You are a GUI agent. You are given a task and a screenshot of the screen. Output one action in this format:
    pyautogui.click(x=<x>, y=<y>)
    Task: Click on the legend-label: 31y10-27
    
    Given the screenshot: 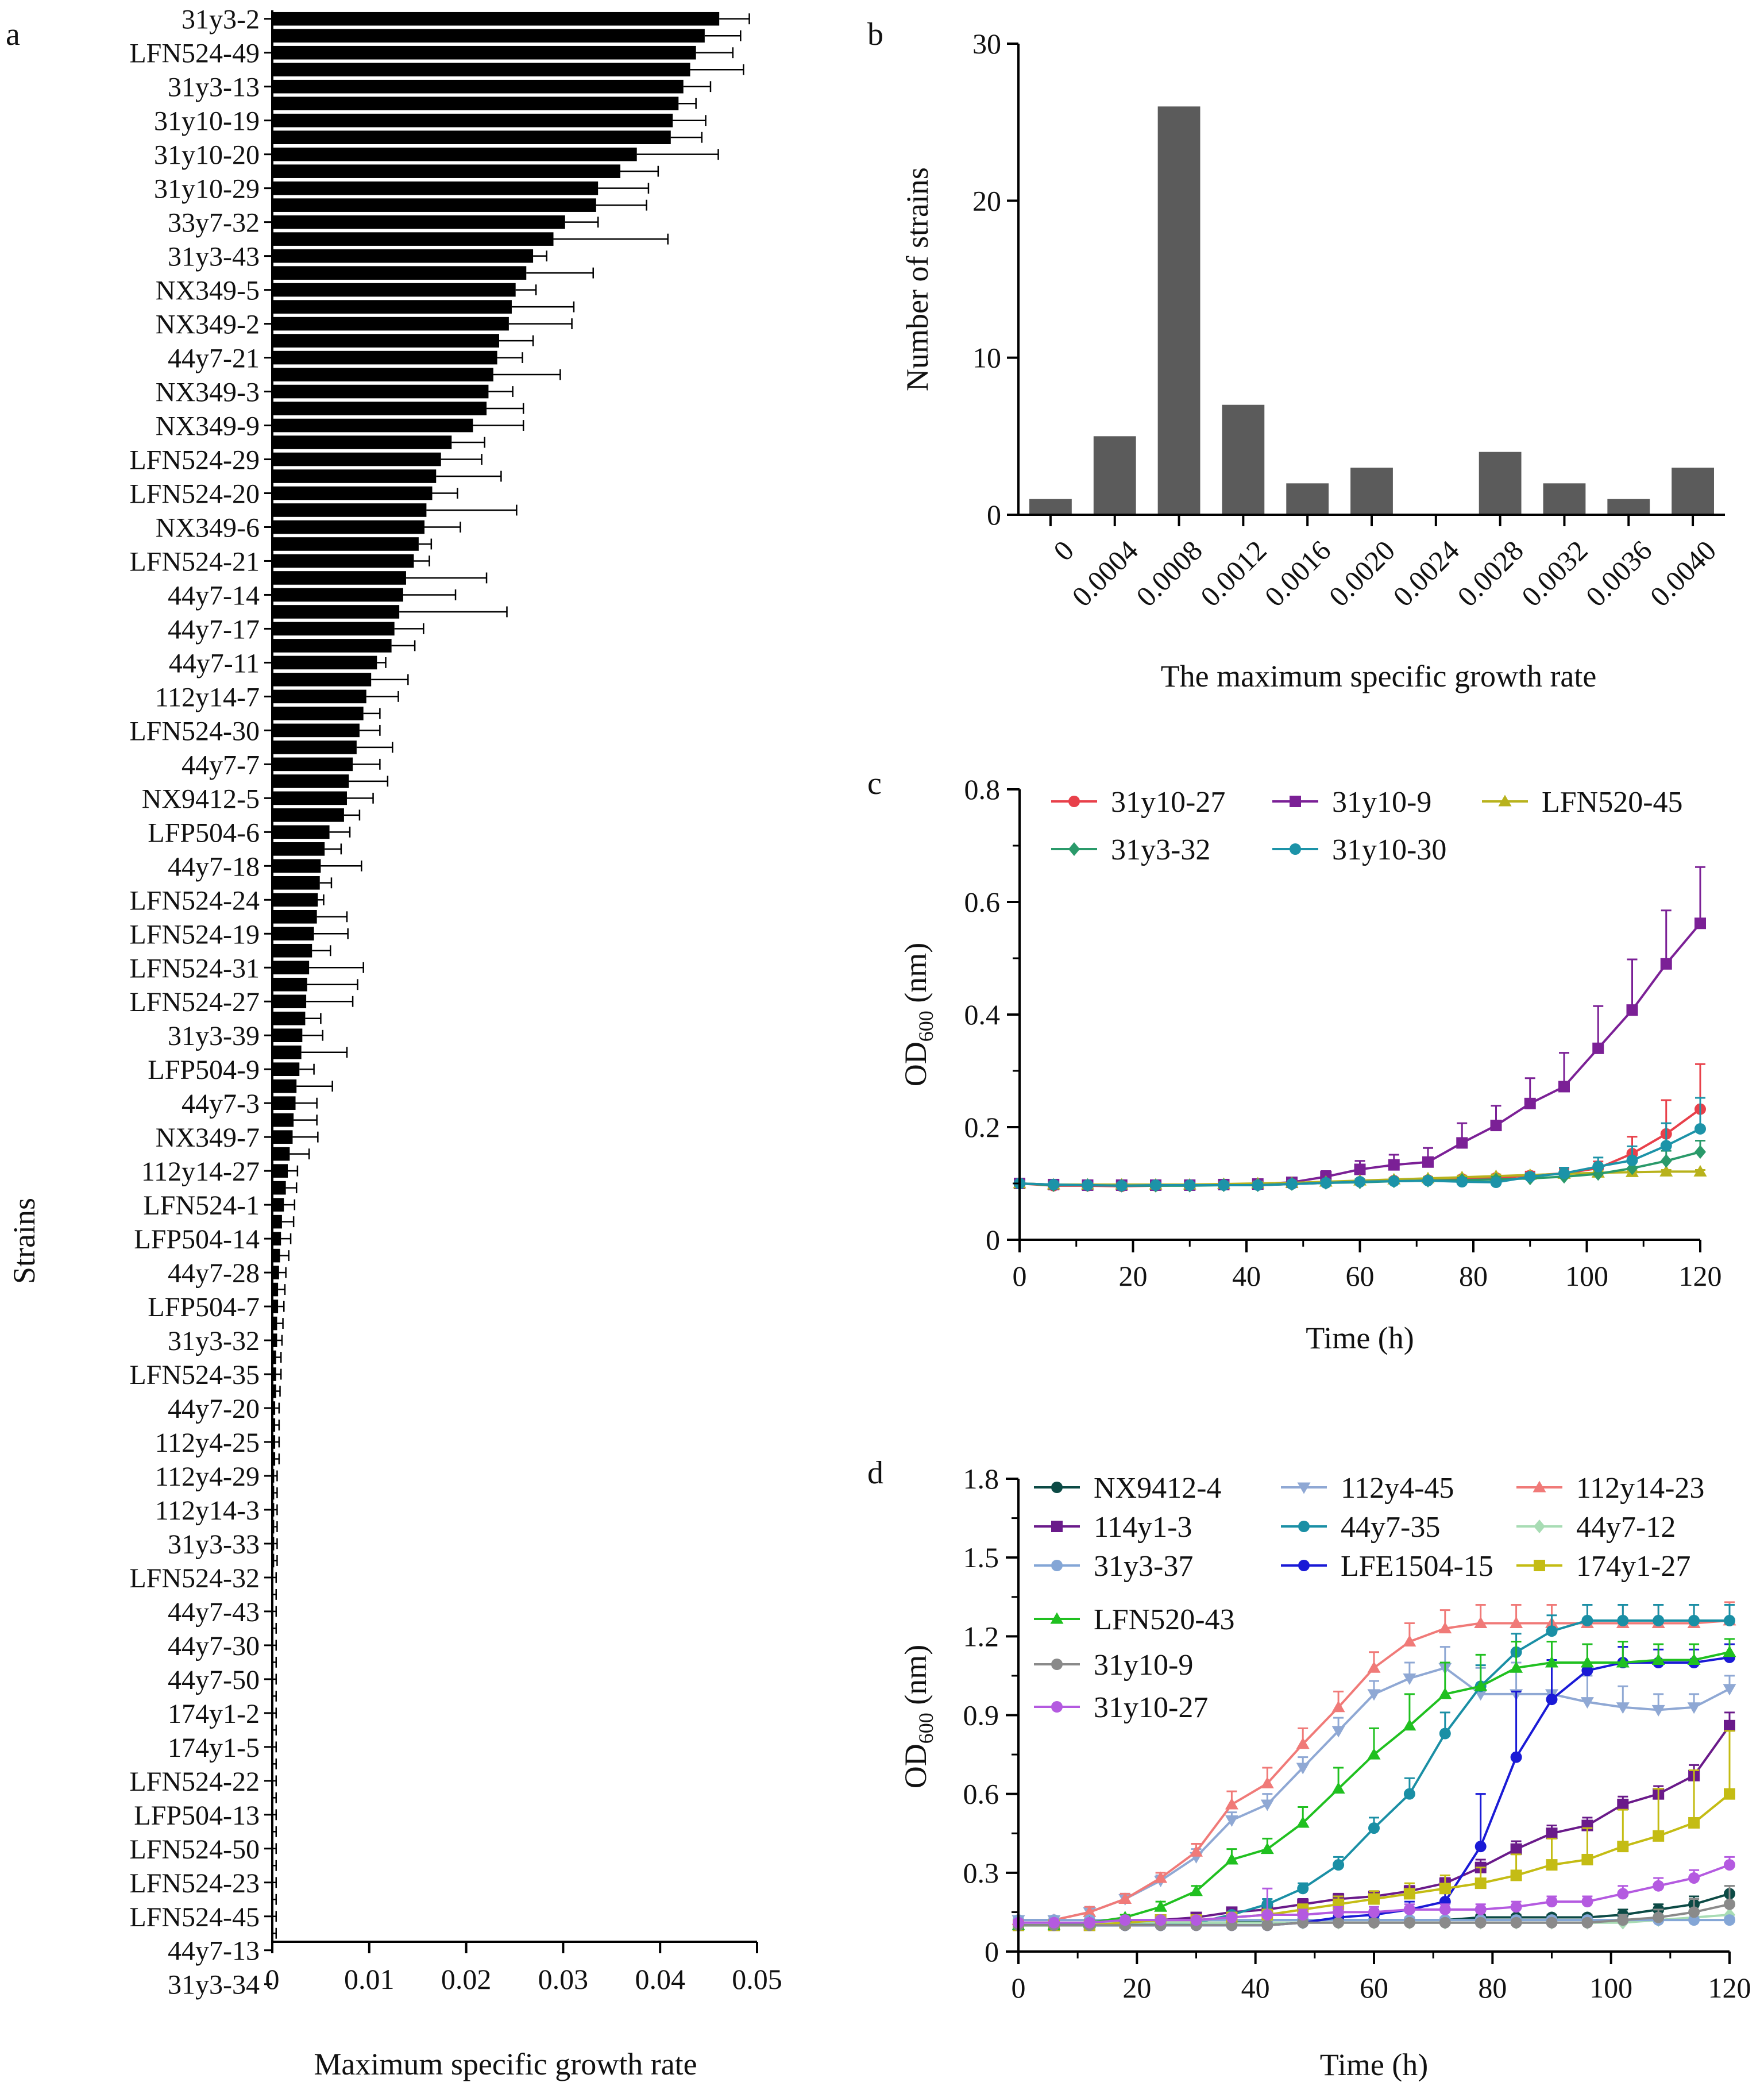 What is the action you would take?
    pyautogui.click(x=1151, y=1707)
    